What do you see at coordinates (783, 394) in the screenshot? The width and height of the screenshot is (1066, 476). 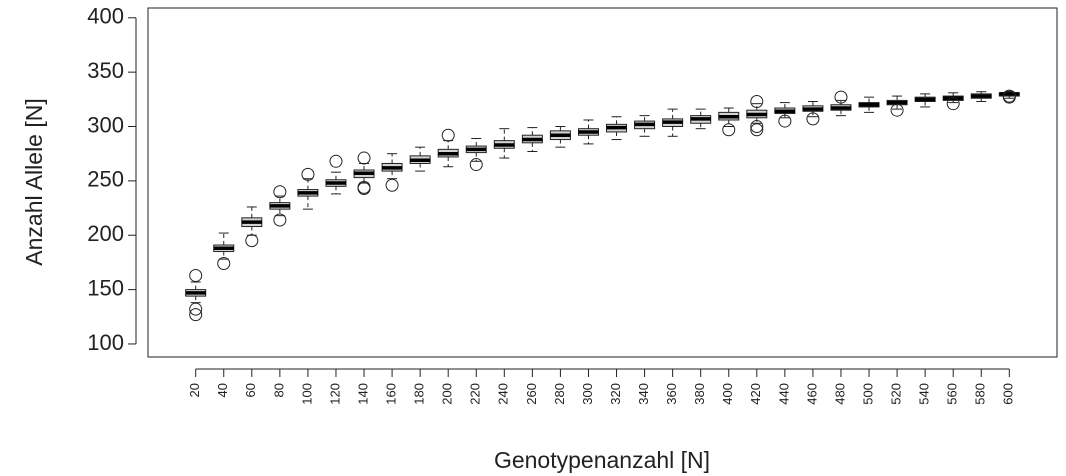 I see `x-tick-label: 440` at bounding box center [783, 394].